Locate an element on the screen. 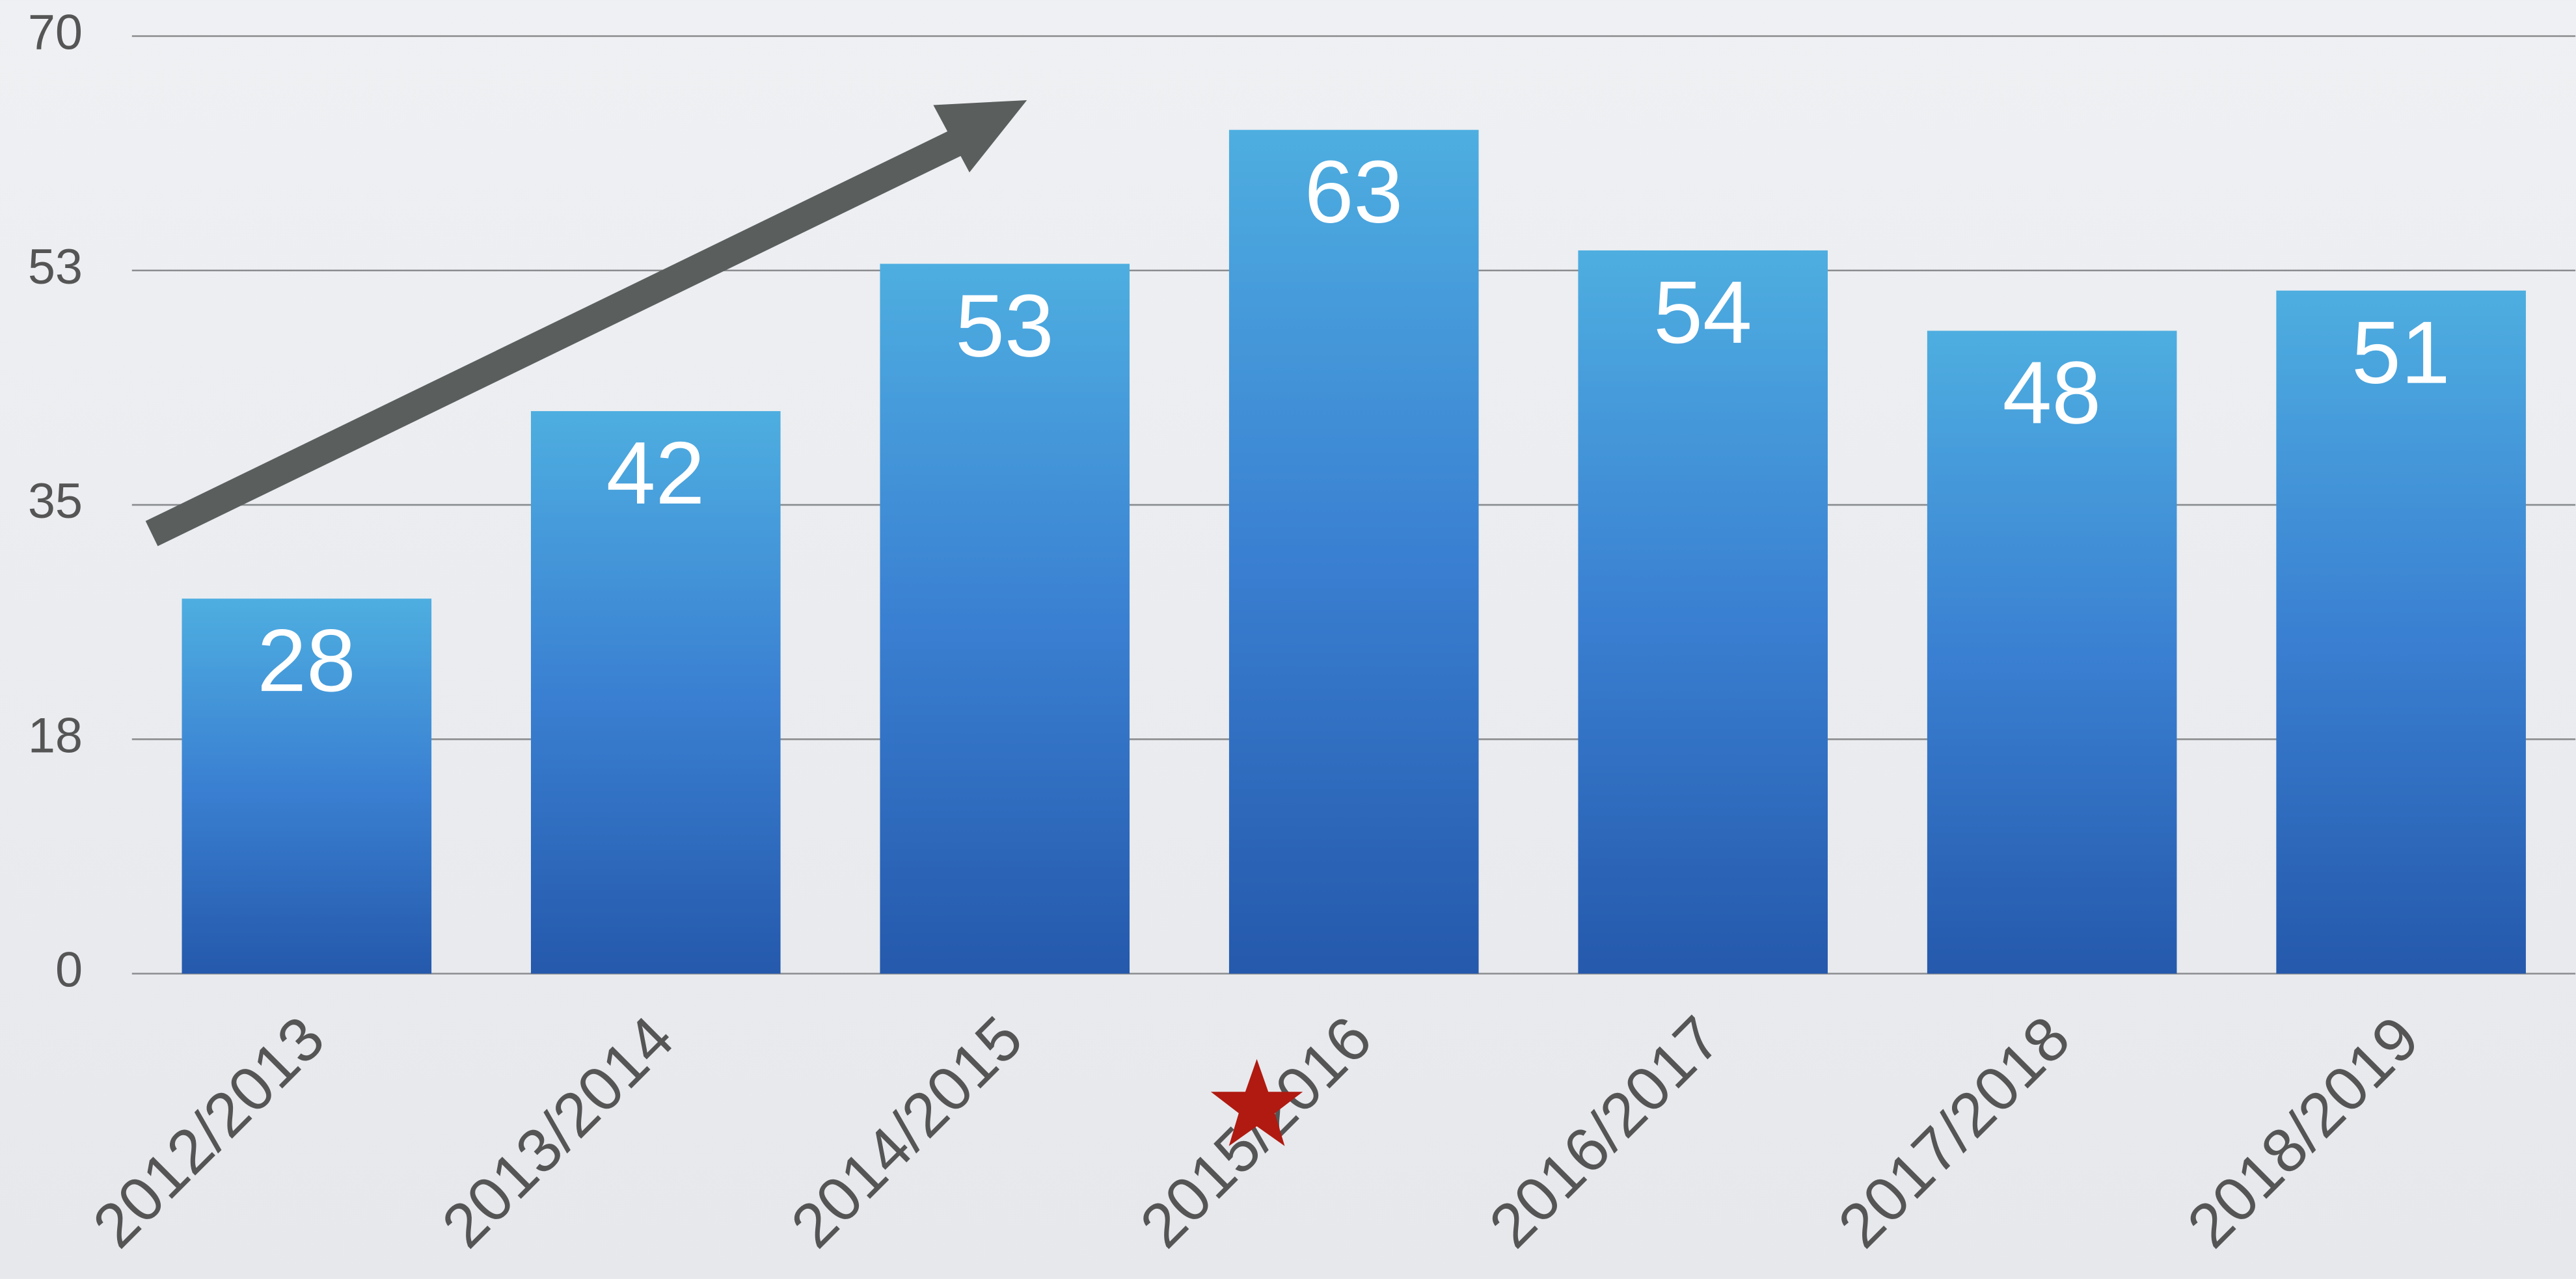 Image resolution: width=2576 pixels, height=1279 pixels. data-label: 54 is located at coordinates (1702, 312).